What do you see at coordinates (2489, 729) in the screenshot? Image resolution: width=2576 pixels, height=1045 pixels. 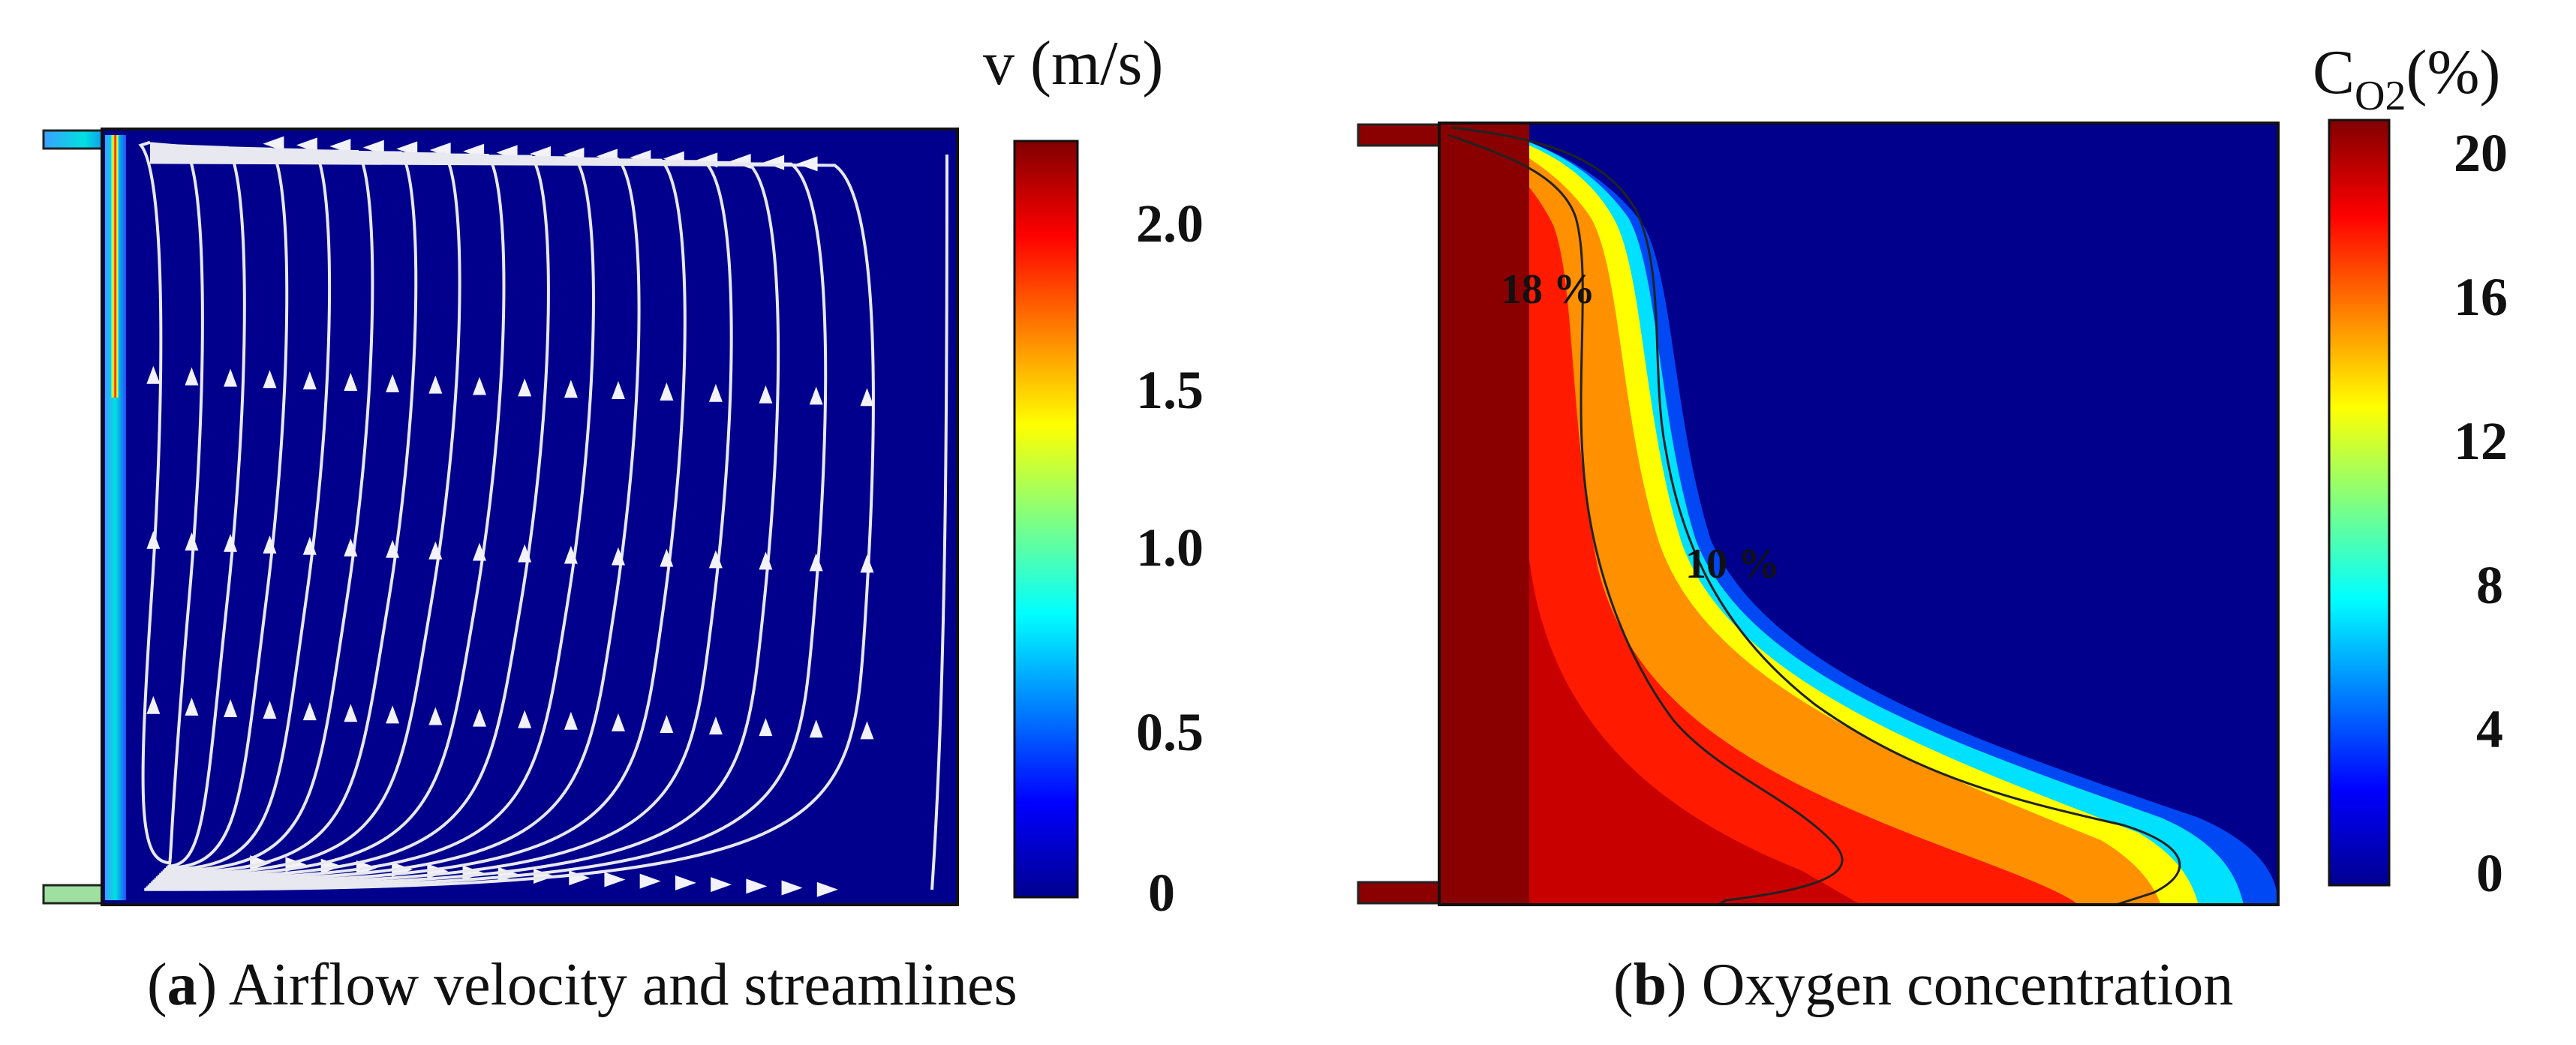 I see `oxygen-tick-4: 4` at bounding box center [2489, 729].